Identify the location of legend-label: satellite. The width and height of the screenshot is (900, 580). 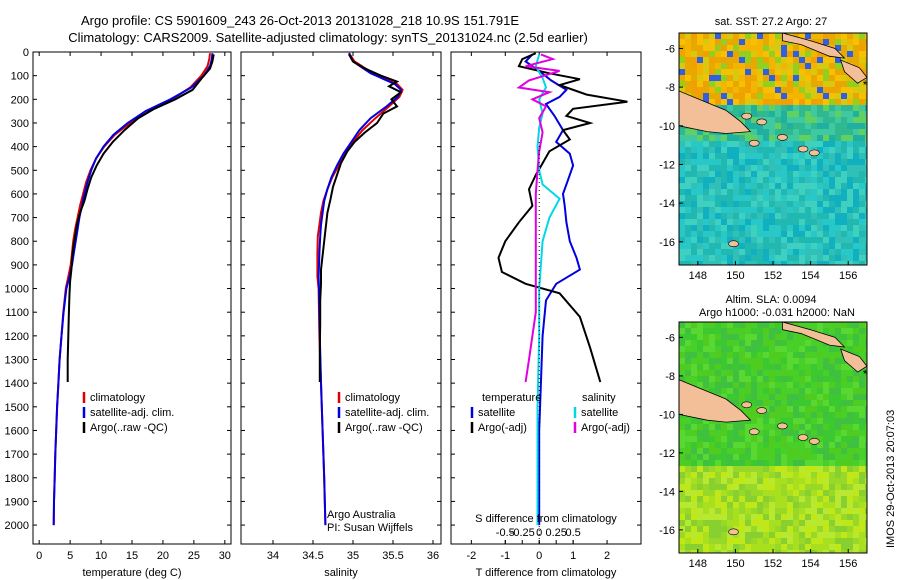
(599, 413).